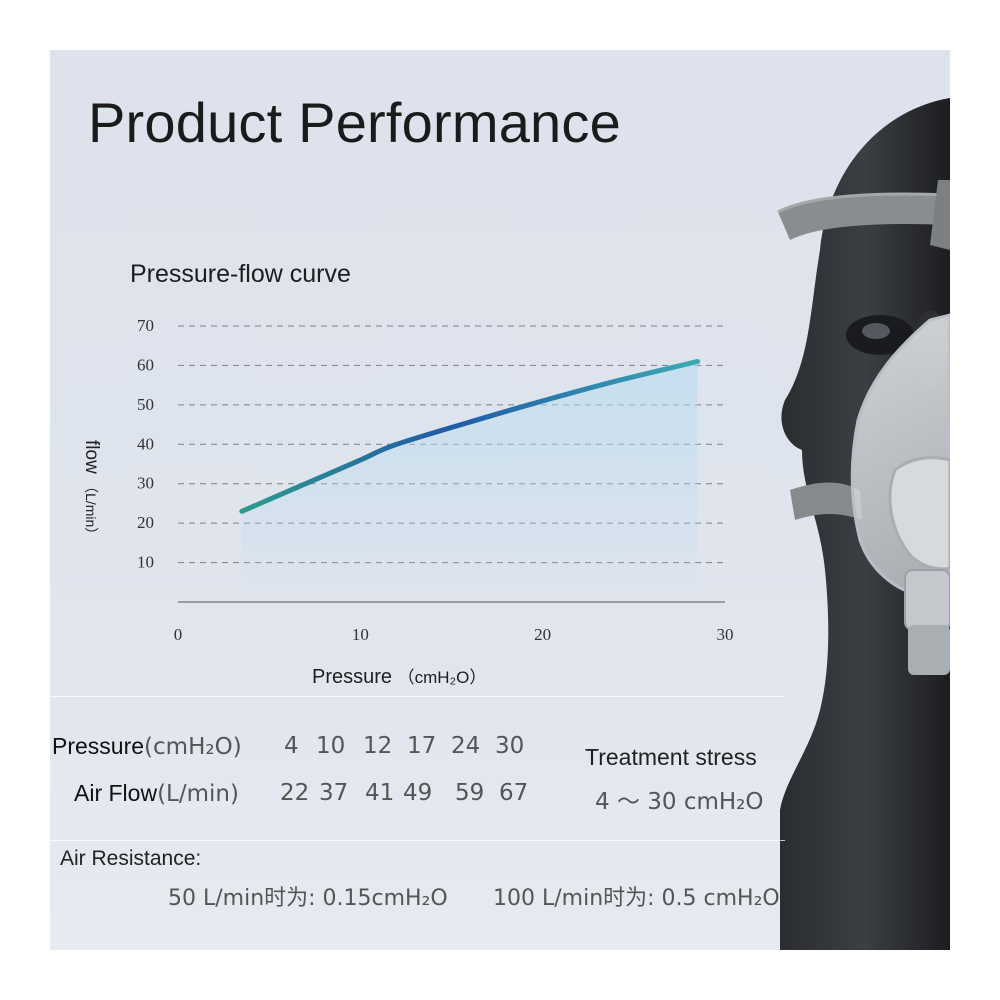 The image size is (1000, 1000). What do you see at coordinates (98, 746) in the screenshot?
I see `pressure-row-label: Pressure` at bounding box center [98, 746].